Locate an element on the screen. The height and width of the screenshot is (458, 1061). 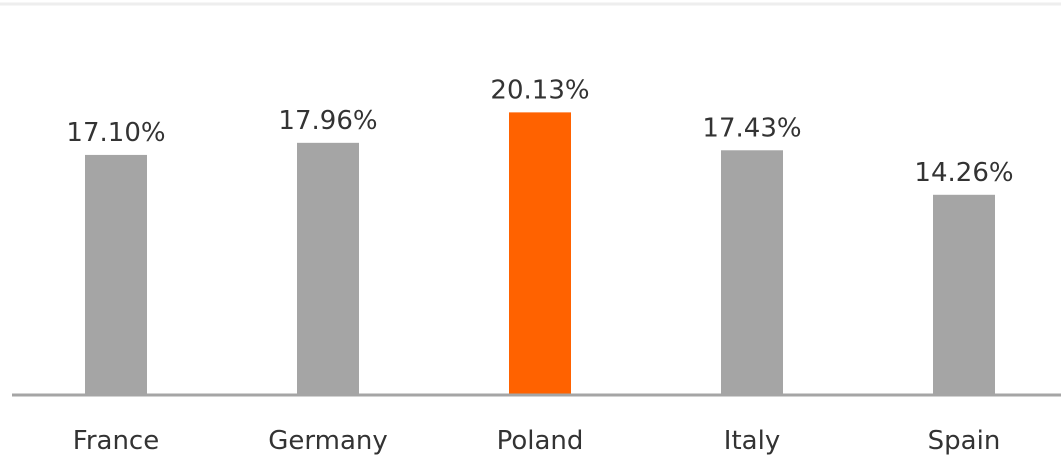
x-tick-label: Germany is located at coordinates (328, 441).